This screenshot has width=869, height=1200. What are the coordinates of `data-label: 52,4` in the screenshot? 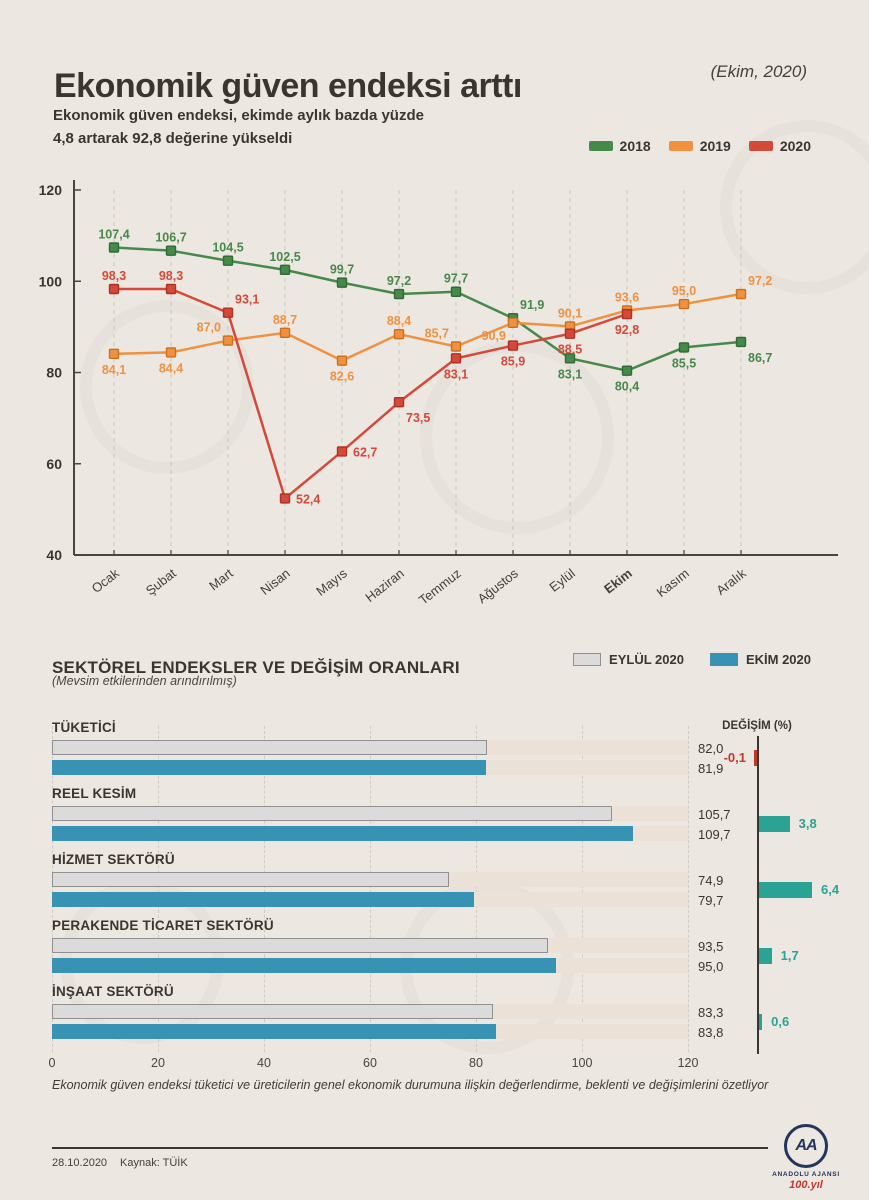 It's located at (308, 499).